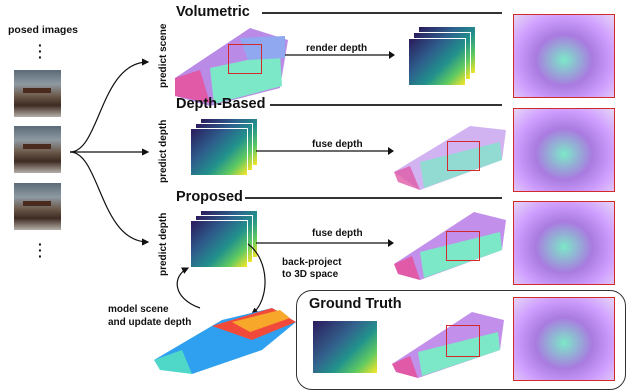 The height and width of the screenshot is (391, 627). What do you see at coordinates (463, 246) in the screenshot?
I see `proposed-highlight` at bounding box center [463, 246].